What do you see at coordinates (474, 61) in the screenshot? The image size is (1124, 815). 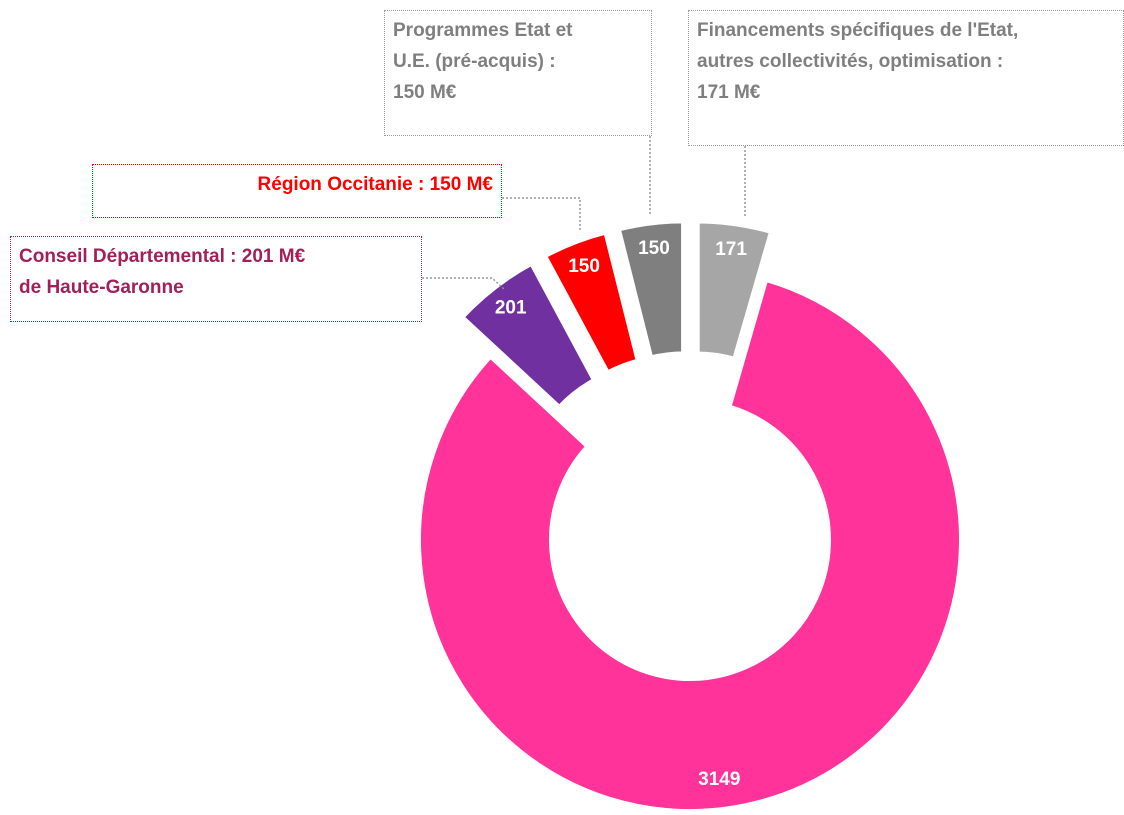 I see `callout-text: U.E. (pré-acquis) :` at bounding box center [474, 61].